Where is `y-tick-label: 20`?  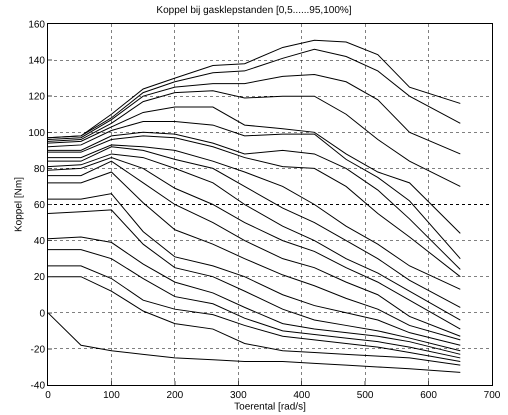
y-tick-label: 20 is located at coordinates (40, 278).